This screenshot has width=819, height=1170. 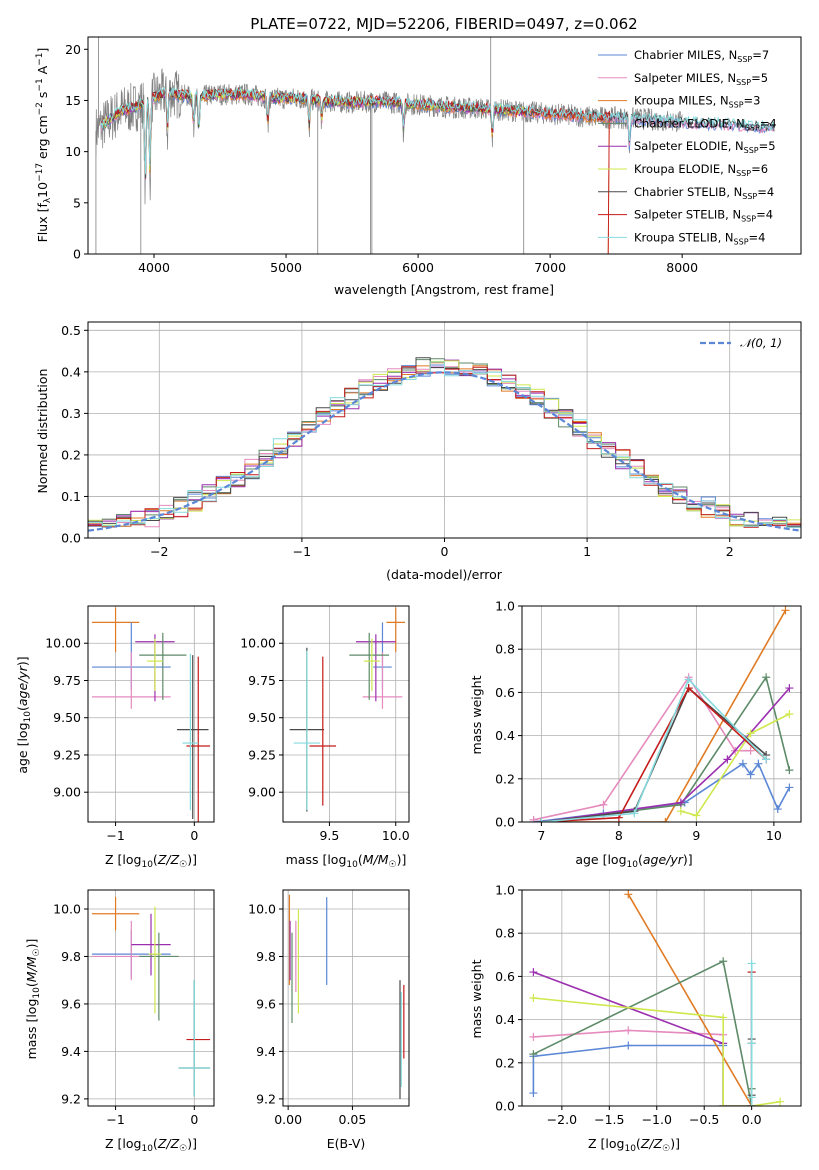 What do you see at coordinates (33, 999) in the screenshot?
I see `mass-z-ylabel: mass [log10(M/M☉)]` at bounding box center [33, 999].